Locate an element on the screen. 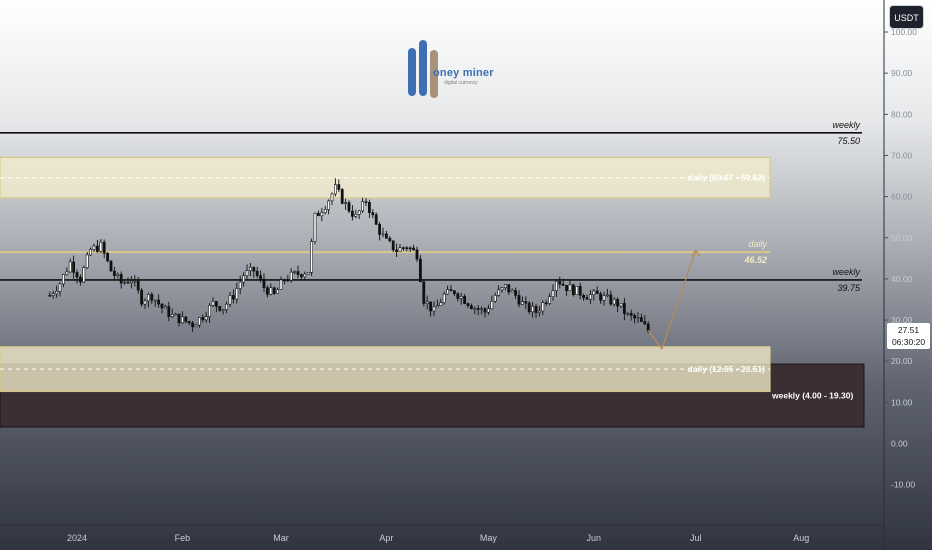 This screenshot has width=932, height=550. last-price-value: 27.51 is located at coordinates (908, 330).